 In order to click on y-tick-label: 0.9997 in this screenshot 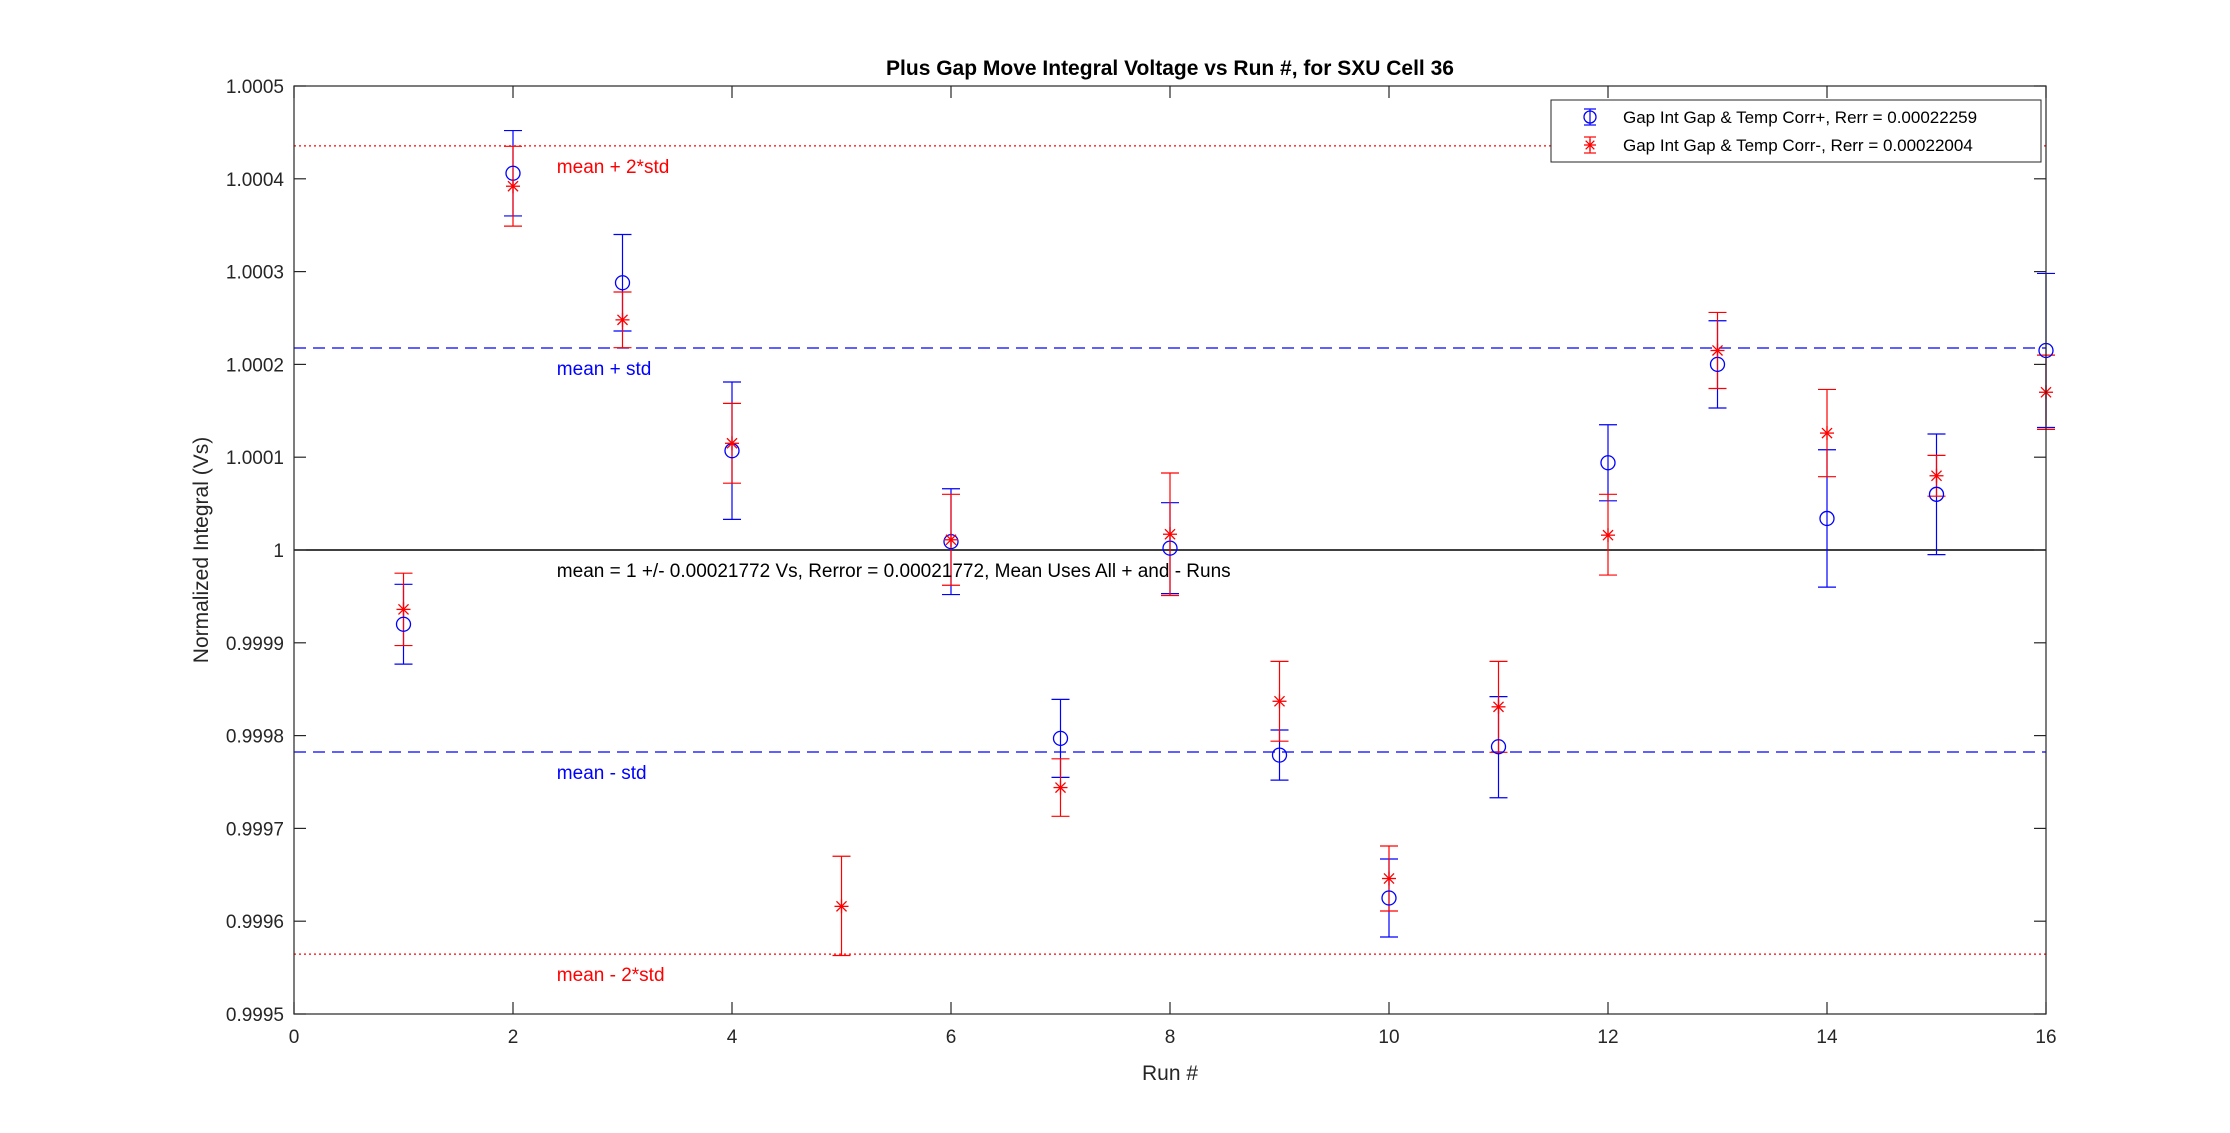, I will do `click(255, 829)`.